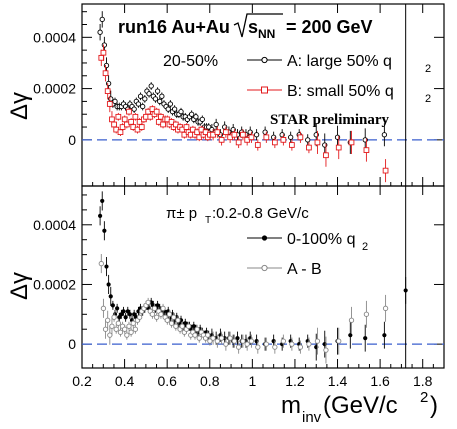 This screenshot has height=429, width=457. Describe the element at coordinates (54, 89) in the screenshot. I see `y-tick-label: 0.0002` at that location.